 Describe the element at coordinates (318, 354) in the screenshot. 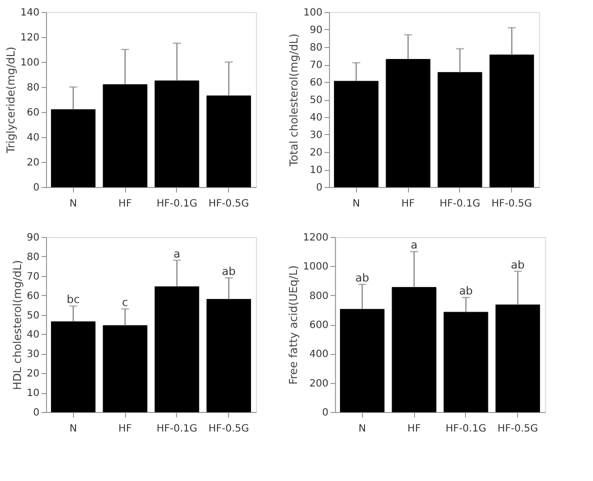

I see `y-tick-label: 400` at that location.